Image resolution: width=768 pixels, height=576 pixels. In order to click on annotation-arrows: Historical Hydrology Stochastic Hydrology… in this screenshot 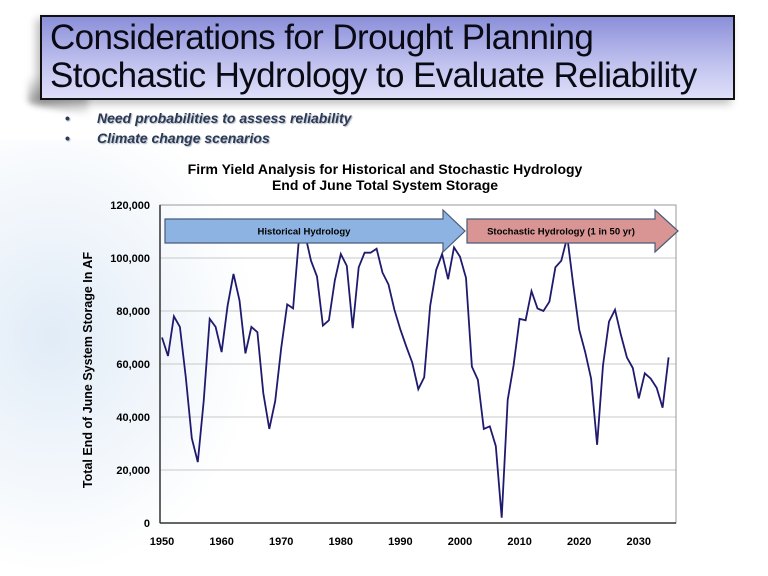, I will do `click(421, 231)`.